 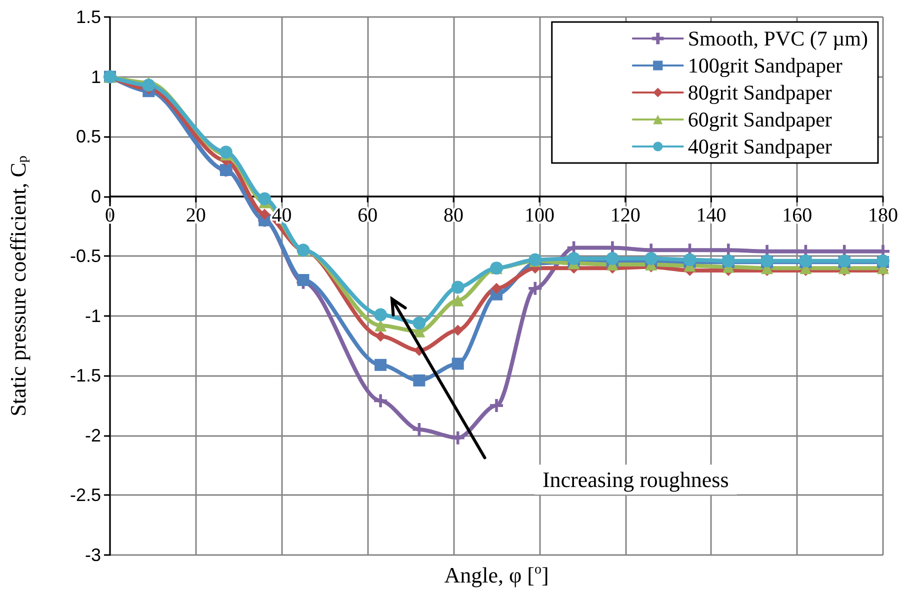 What do you see at coordinates (760, 146) in the screenshot?
I see `legend-label: 40grit Sandpaper` at bounding box center [760, 146].